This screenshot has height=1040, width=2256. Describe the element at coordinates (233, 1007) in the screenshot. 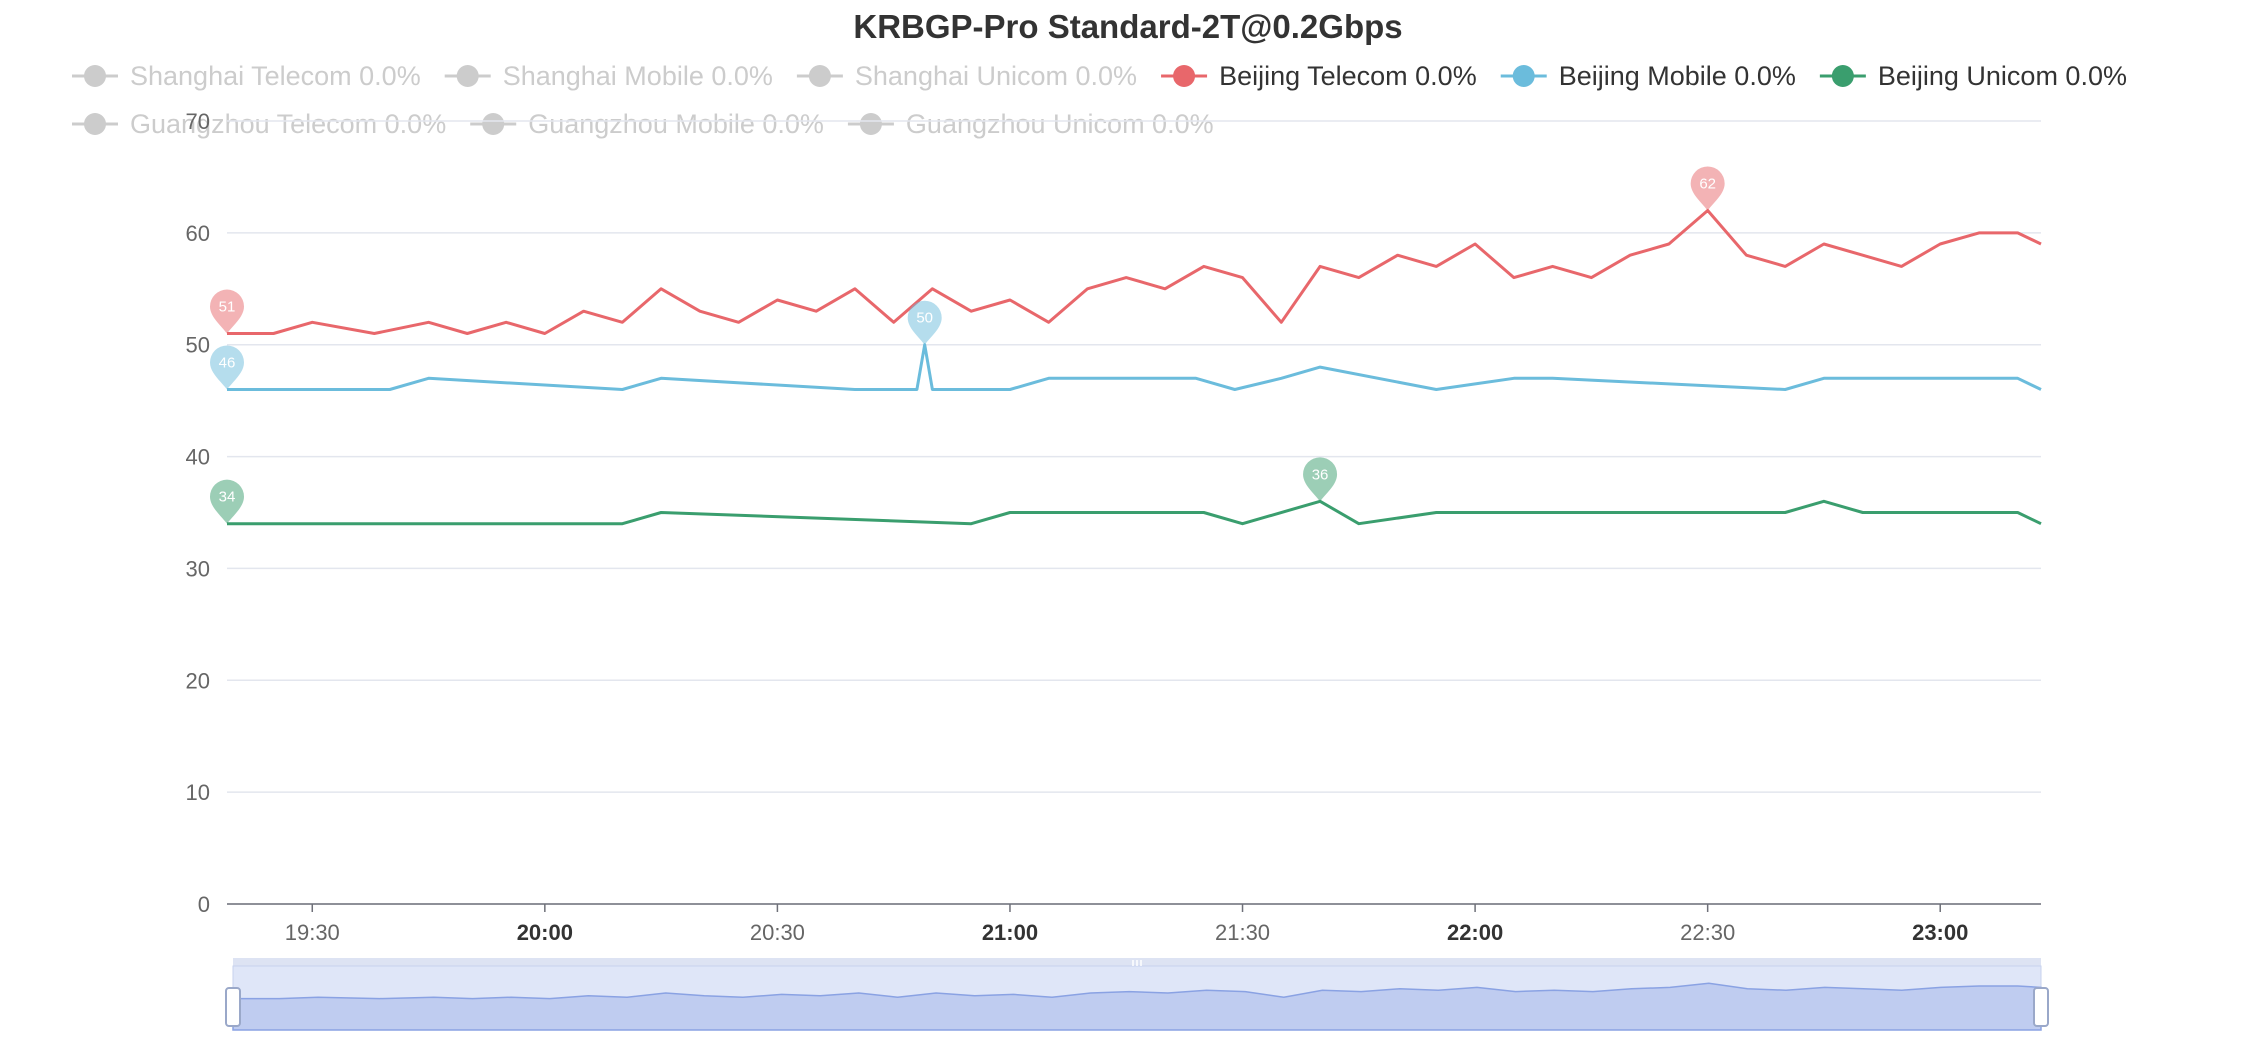

I see `zoom-left-handle` at that location.